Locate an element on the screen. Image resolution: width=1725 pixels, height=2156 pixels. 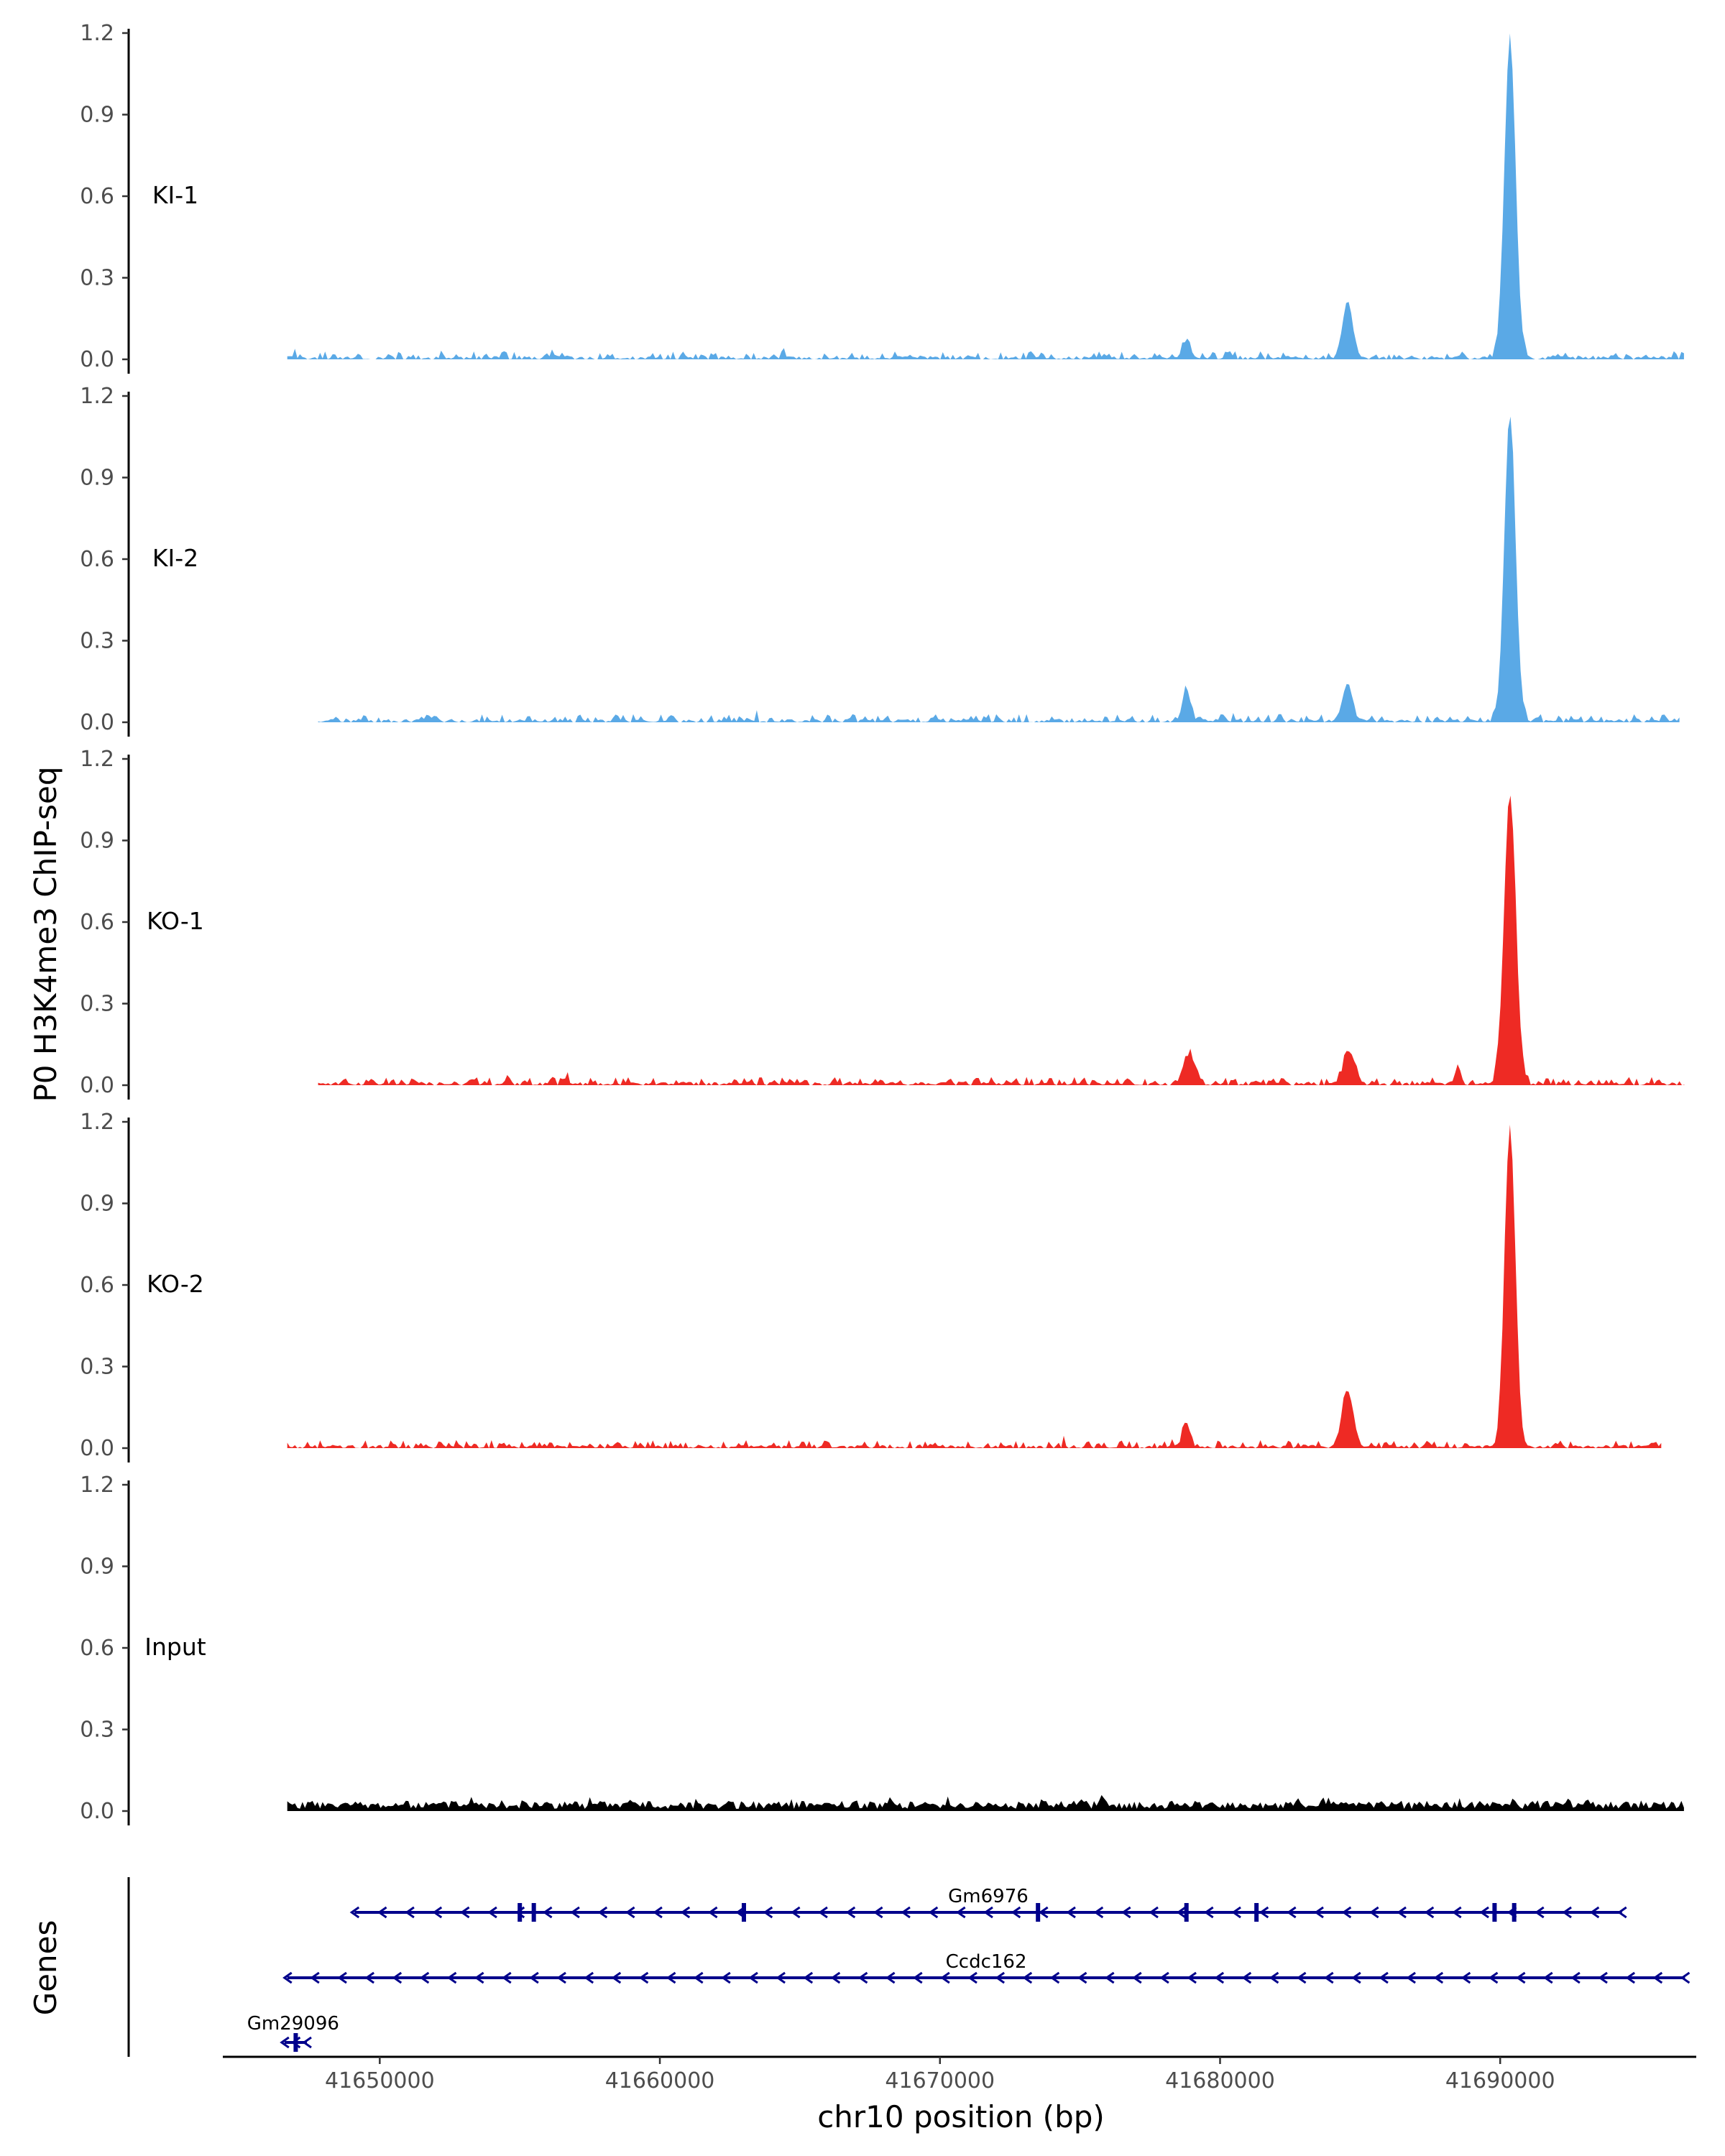
gene-name-label: Ccdc162 is located at coordinates (986, 1962).